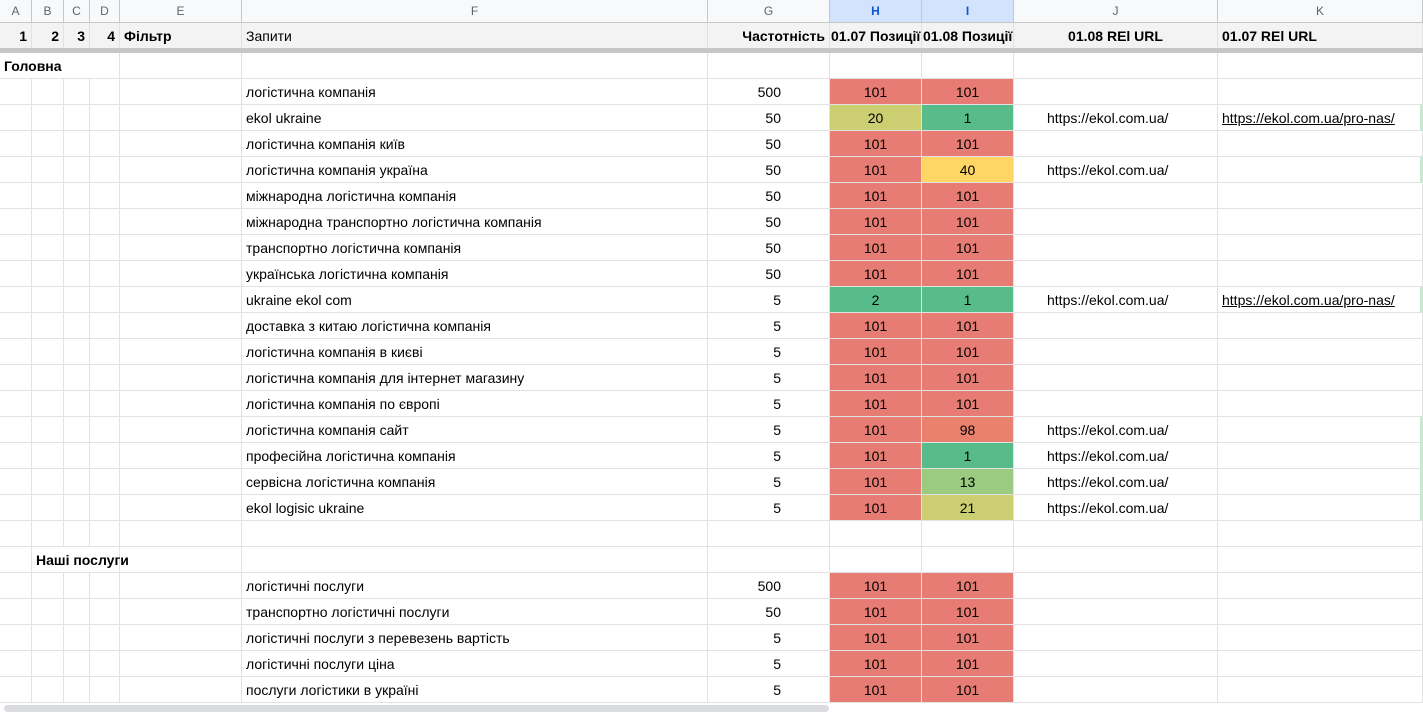 Image resolution: width=1423 pixels, height=712 pixels. I want to click on query-cell: логістична компанія по європі, so click(475, 404).